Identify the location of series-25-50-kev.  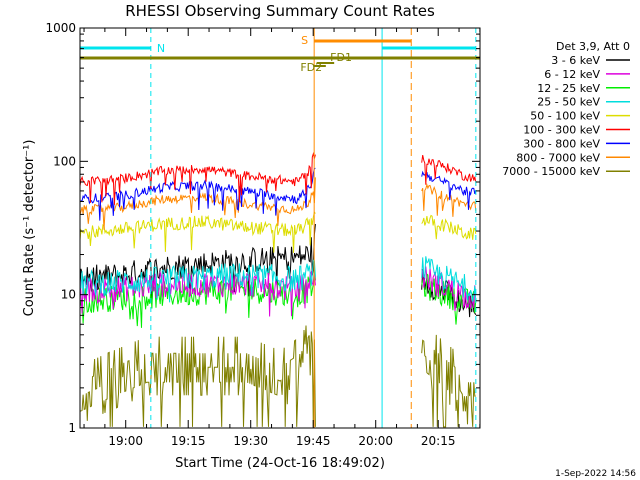
(278, 279).